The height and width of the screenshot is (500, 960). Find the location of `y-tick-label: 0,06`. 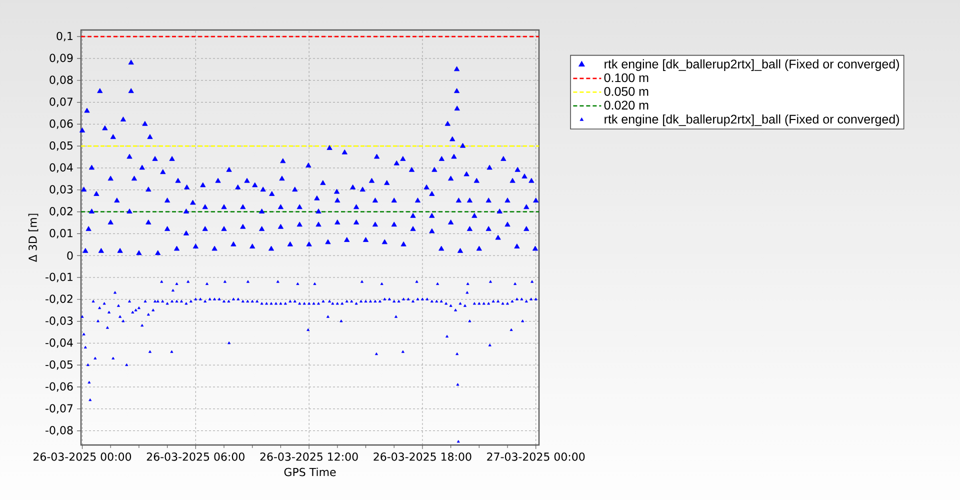

y-tick-label: 0,06 is located at coordinates (61, 124).